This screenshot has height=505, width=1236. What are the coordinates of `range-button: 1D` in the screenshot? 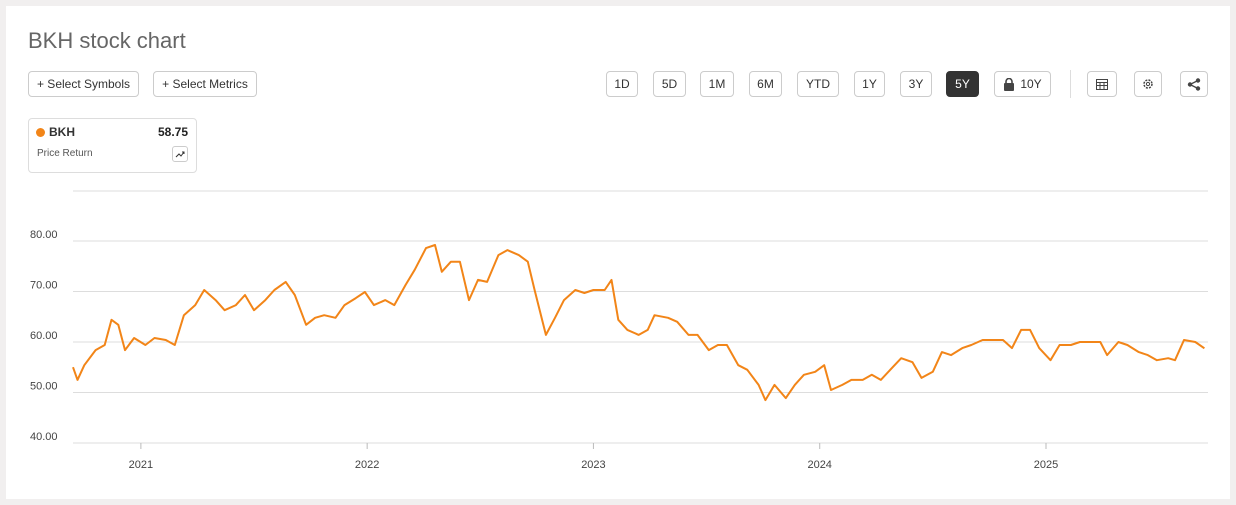 It's located at (622, 84).